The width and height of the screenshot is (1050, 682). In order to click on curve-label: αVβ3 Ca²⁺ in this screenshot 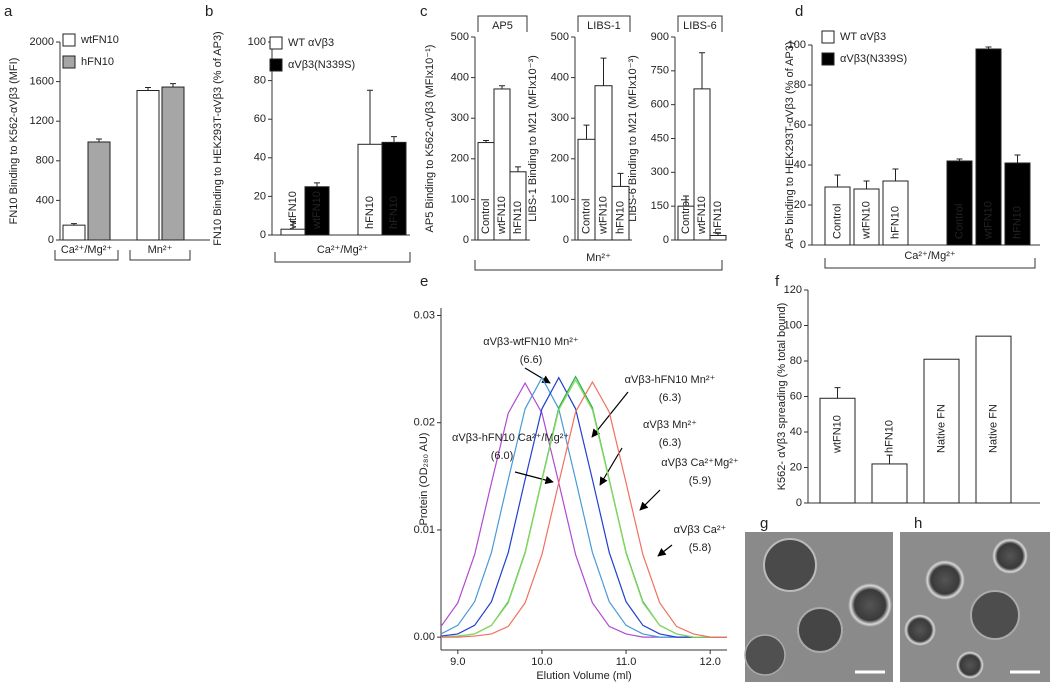, I will do `click(700, 530)`.